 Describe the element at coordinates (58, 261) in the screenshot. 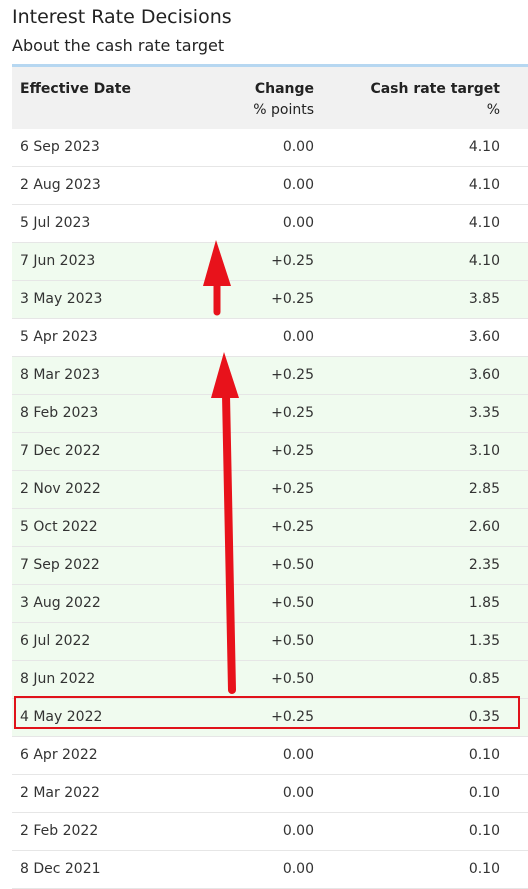

I see `cell-date: 7 Jun 2023` at that location.